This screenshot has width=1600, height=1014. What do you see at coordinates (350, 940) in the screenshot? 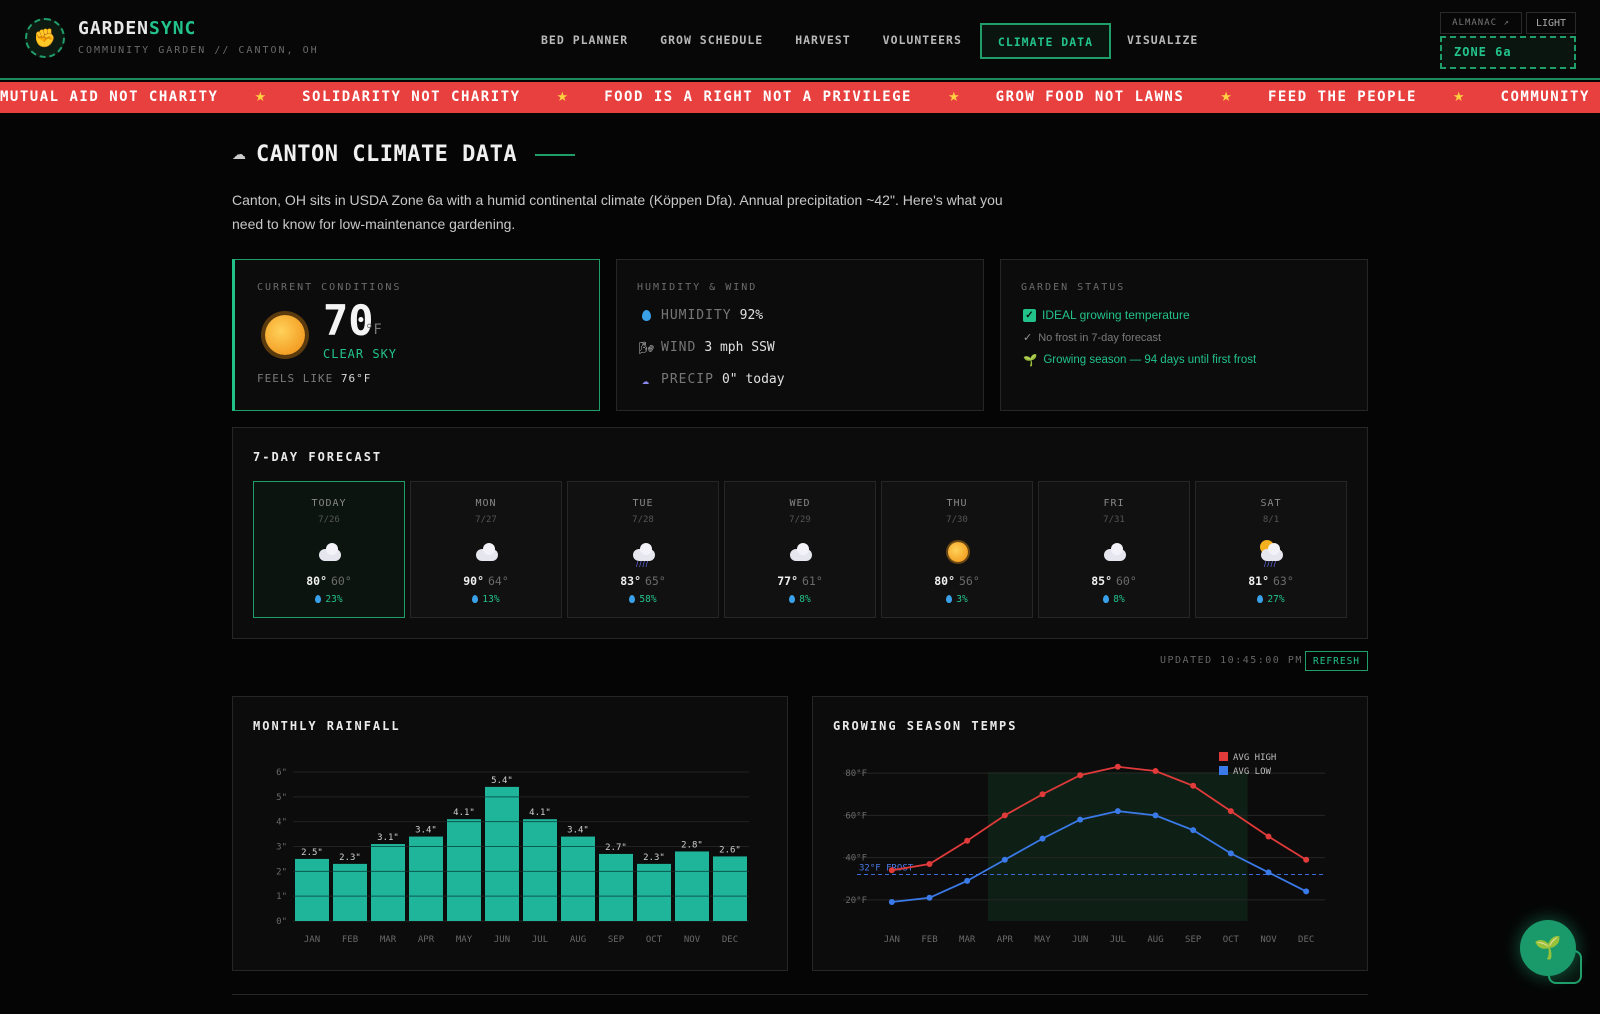
I see `x-tick-label: FEB` at bounding box center [350, 940].